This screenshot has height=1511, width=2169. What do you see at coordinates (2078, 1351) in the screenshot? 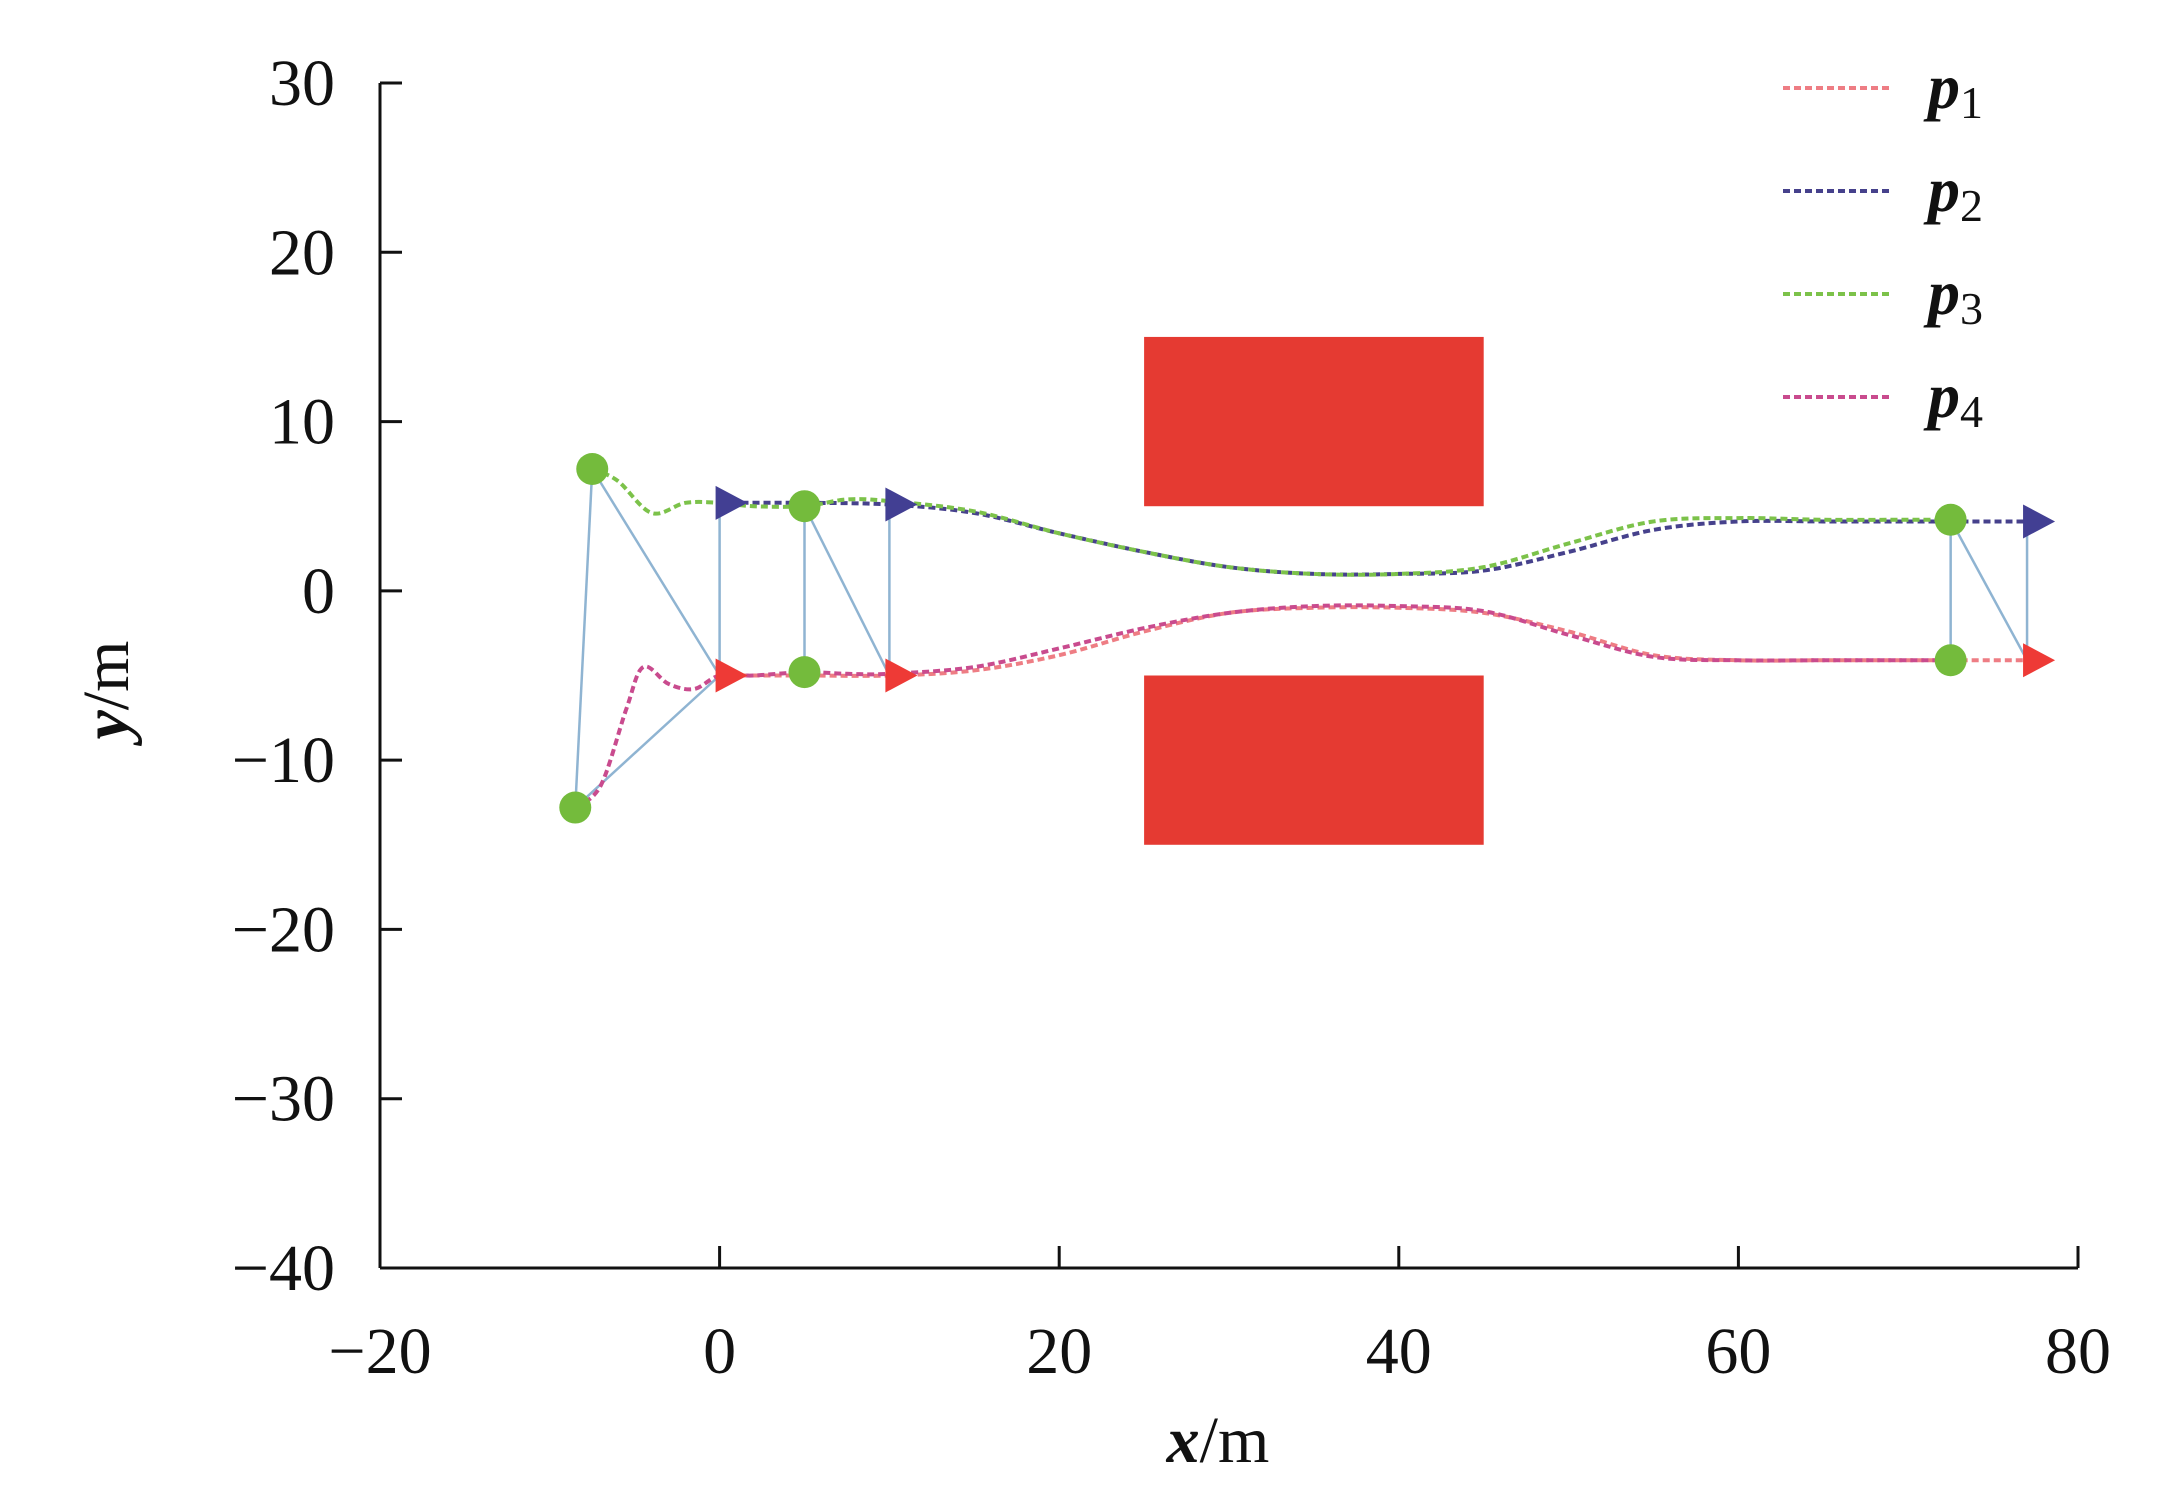
I see `x-tick-label-5: 80` at bounding box center [2078, 1351].